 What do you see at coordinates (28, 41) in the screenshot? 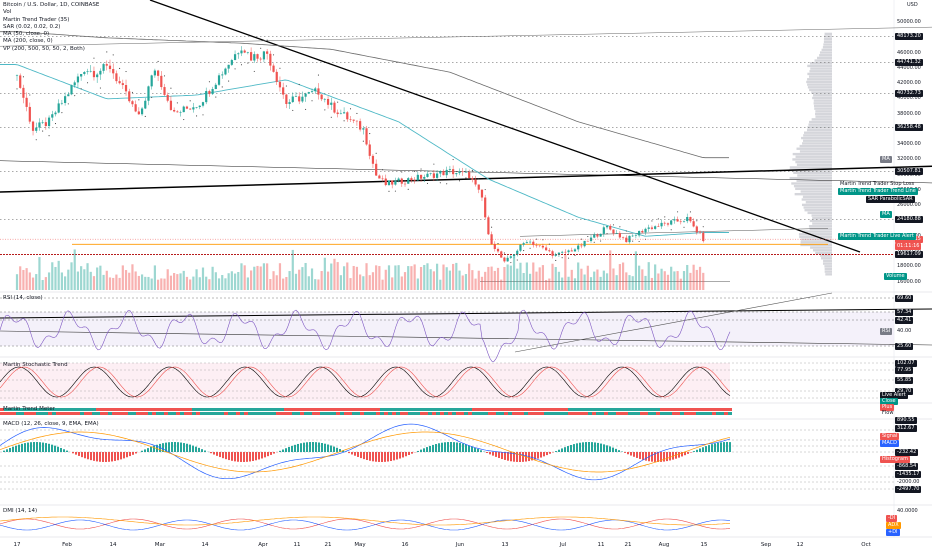
I see `indicator-ma200: MA (200, close, 0)` at bounding box center [28, 41].